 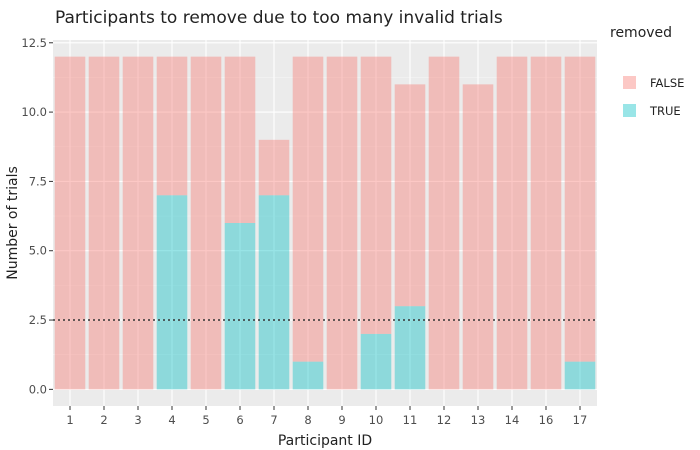 What do you see at coordinates (38, 181) in the screenshot?
I see `y-tick-label: 7.5` at bounding box center [38, 181].